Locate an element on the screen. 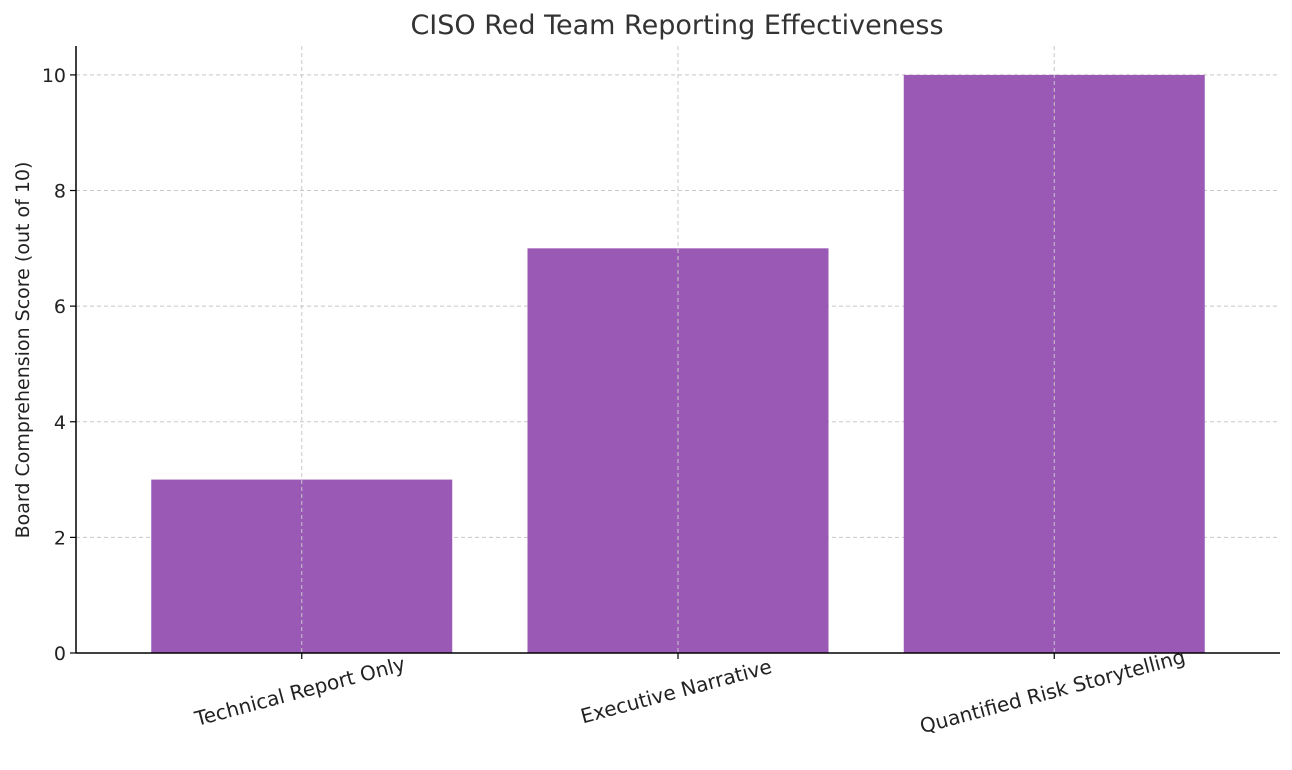 This screenshot has width=1292, height=770. x-tick-label: Quantified Risk Storytelling is located at coordinates (1052, 691).